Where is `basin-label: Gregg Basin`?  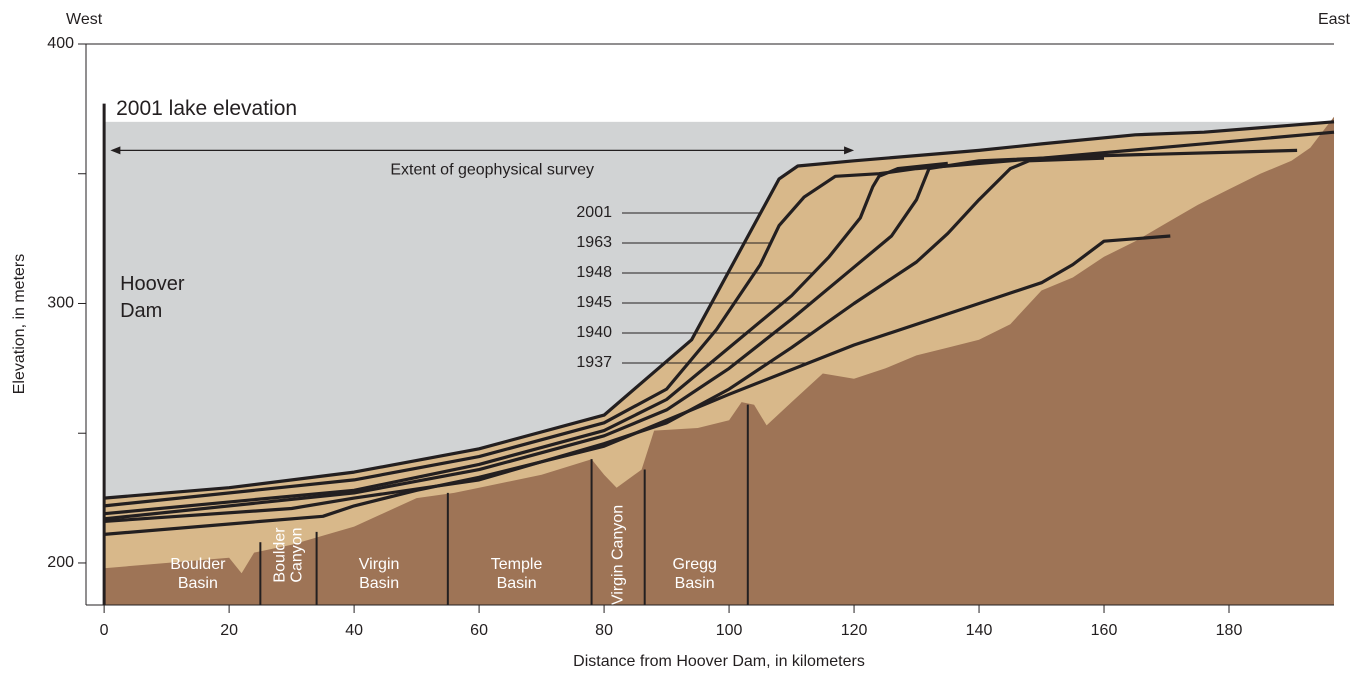
basin-label: Gregg Basin is located at coordinates (694, 574).